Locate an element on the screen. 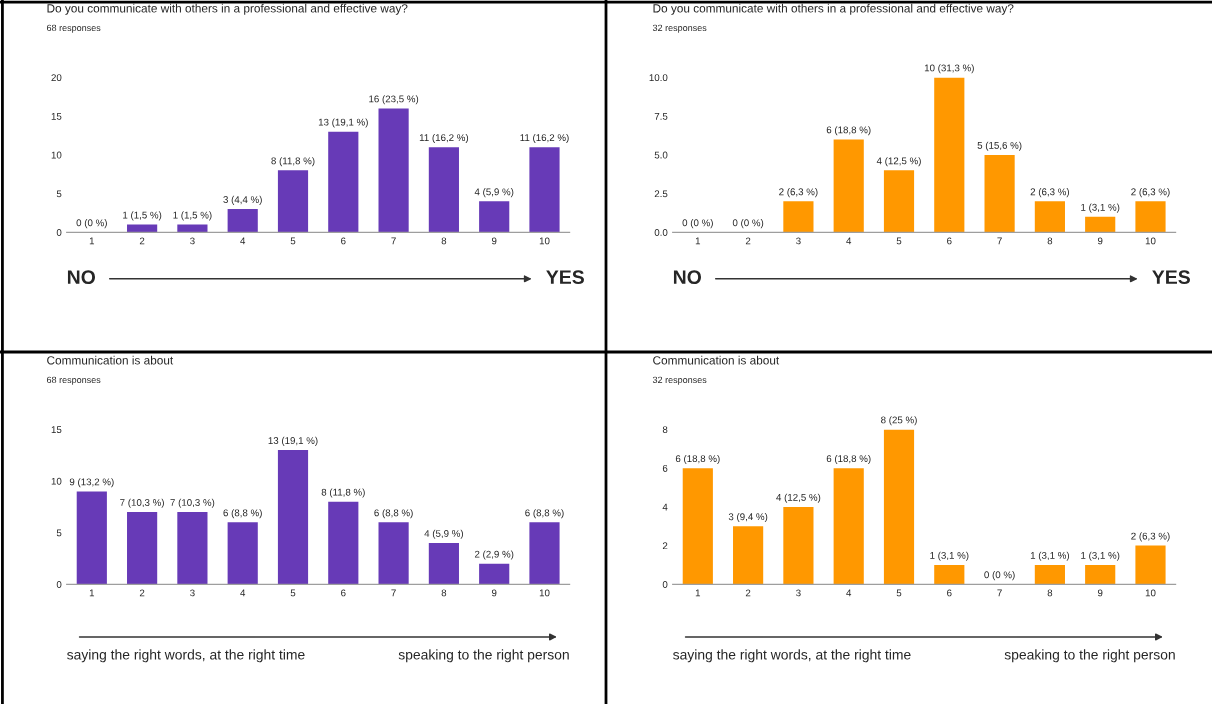  text: YES is located at coordinates (565, 277).